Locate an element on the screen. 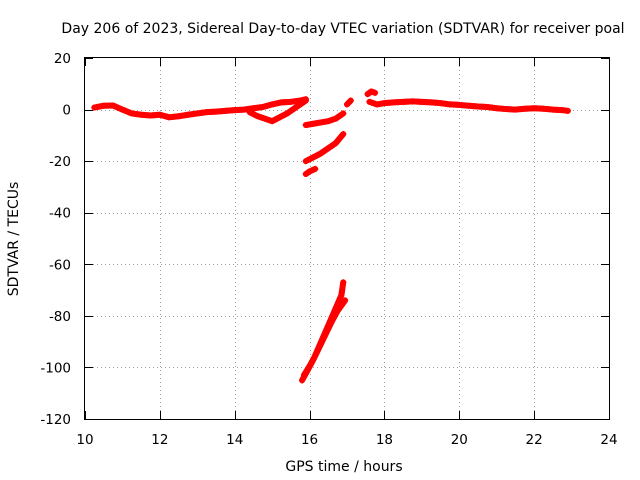 The image size is (640, 480). y-tick-label: -100 is located at coordinates (55, 368).